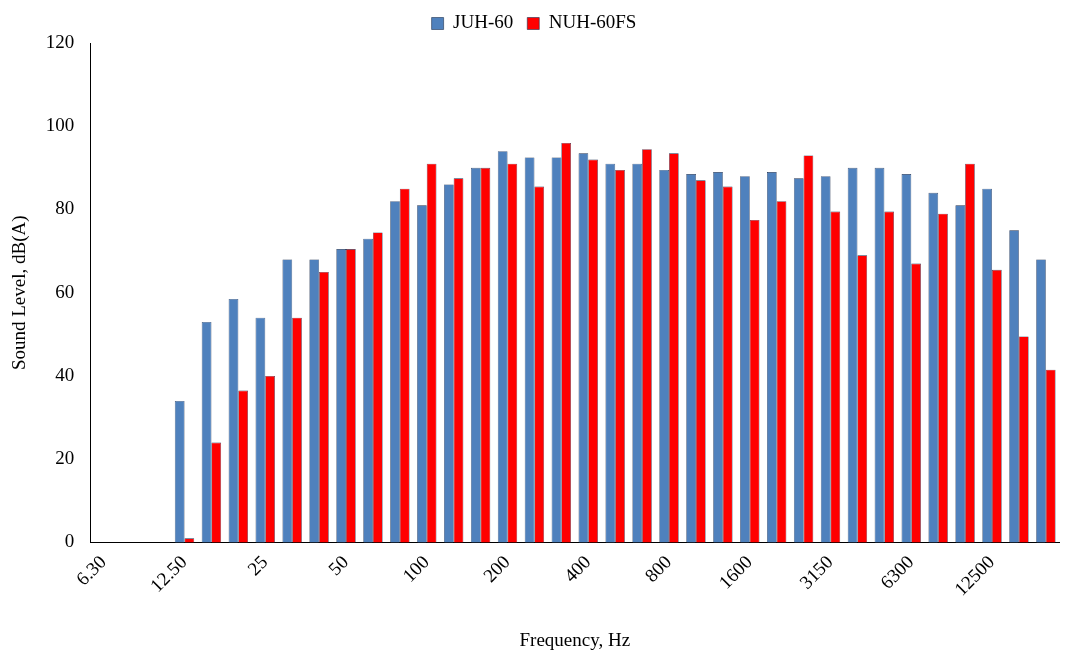 The image size is (1065, 666). What do you see at coordinates (592, 22) in the screenshot?
I see `legend-label: NUH-60FS` at bounding box center [592, 22].